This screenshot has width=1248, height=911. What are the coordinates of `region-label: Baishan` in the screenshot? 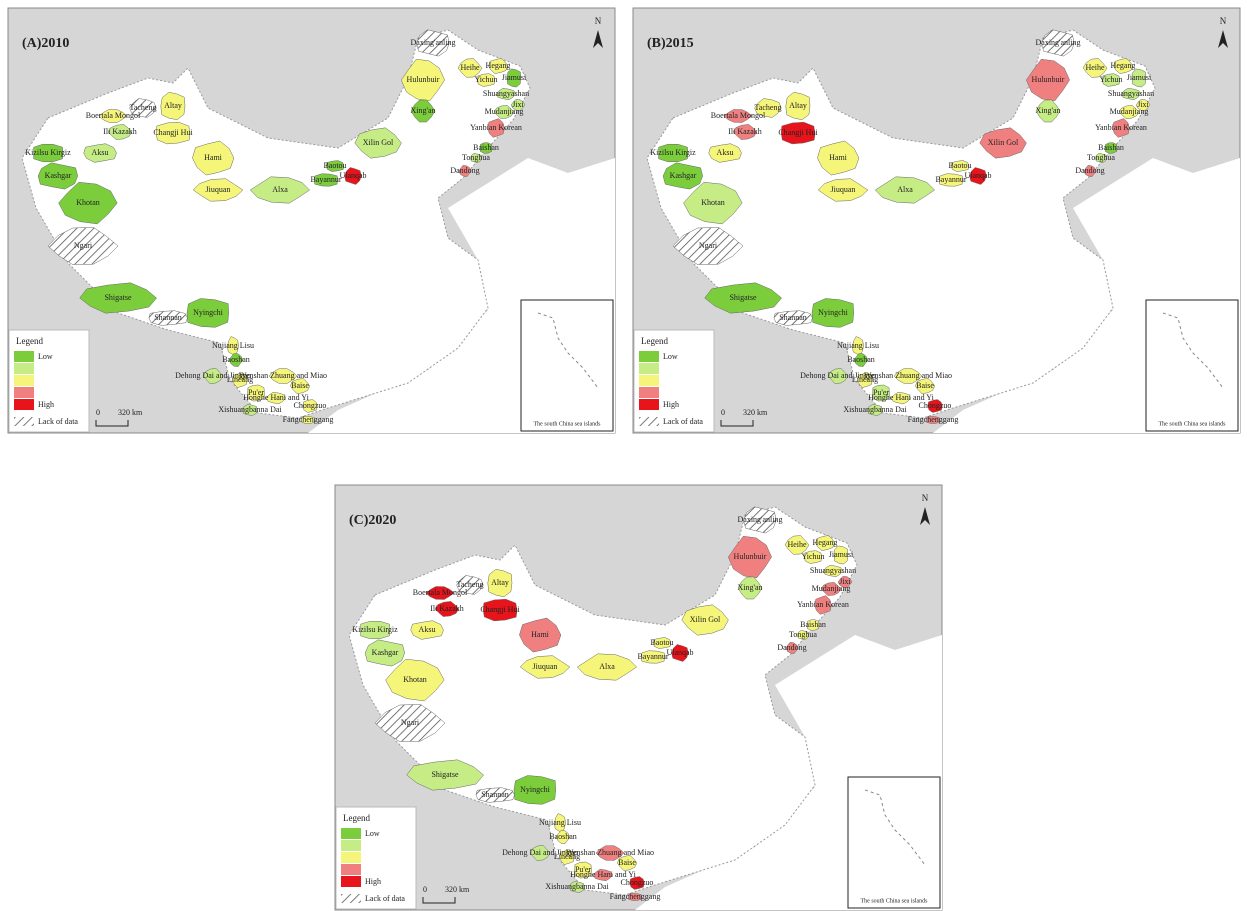 It's located at (486, 147).